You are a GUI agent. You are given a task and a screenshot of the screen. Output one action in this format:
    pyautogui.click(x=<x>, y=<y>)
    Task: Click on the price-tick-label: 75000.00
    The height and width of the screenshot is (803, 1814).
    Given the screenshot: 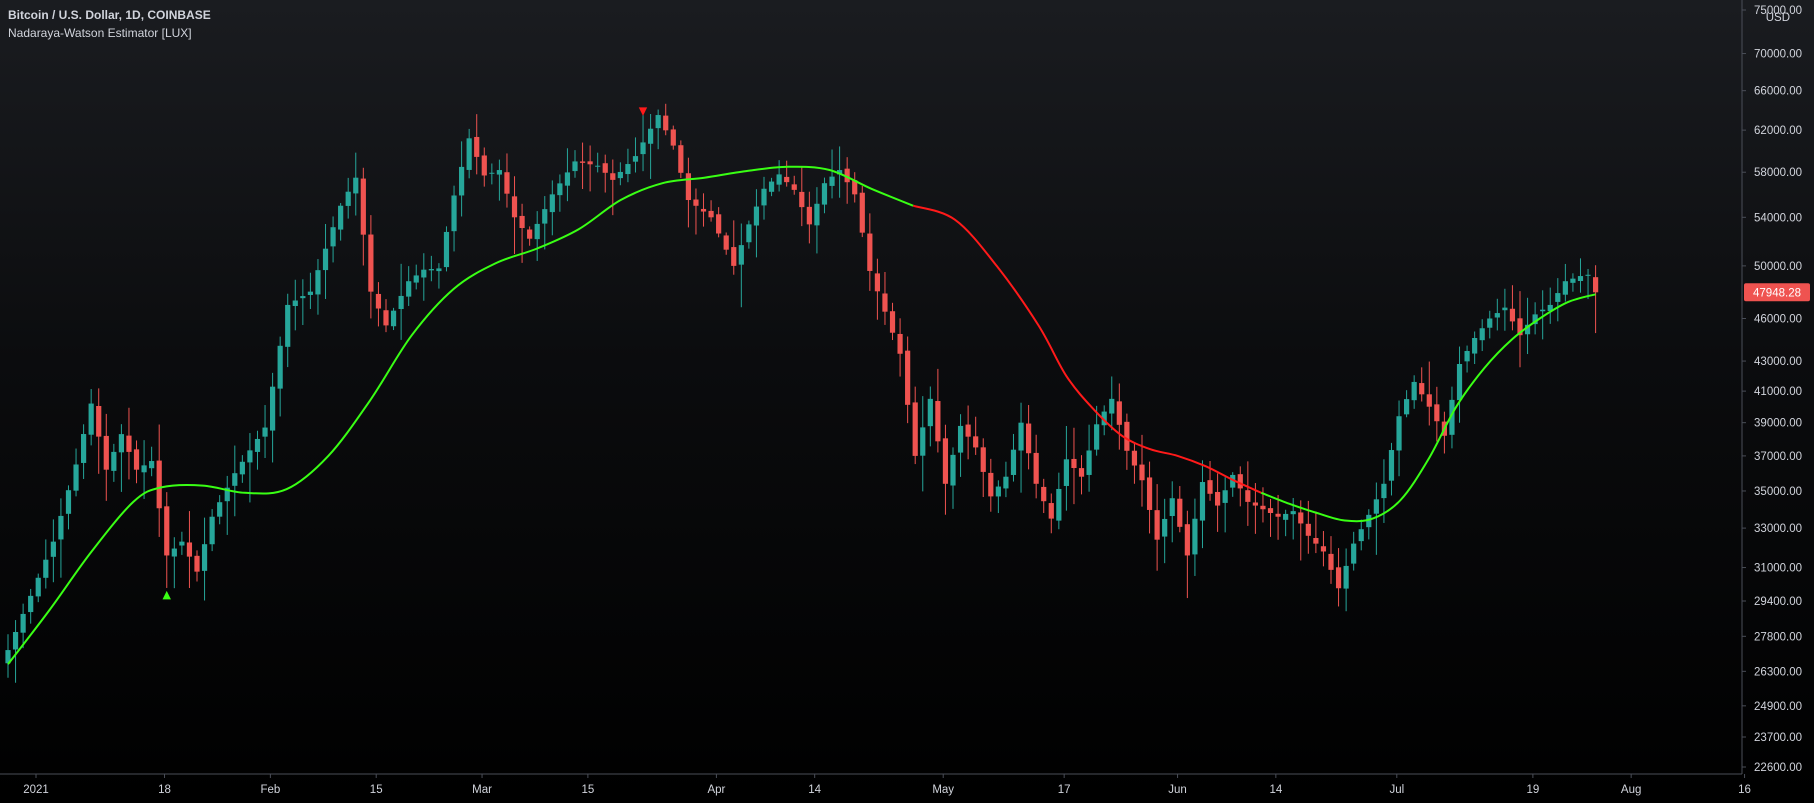 What is the action you would take?
    pyautogui.click(x=1778, y=11)
    